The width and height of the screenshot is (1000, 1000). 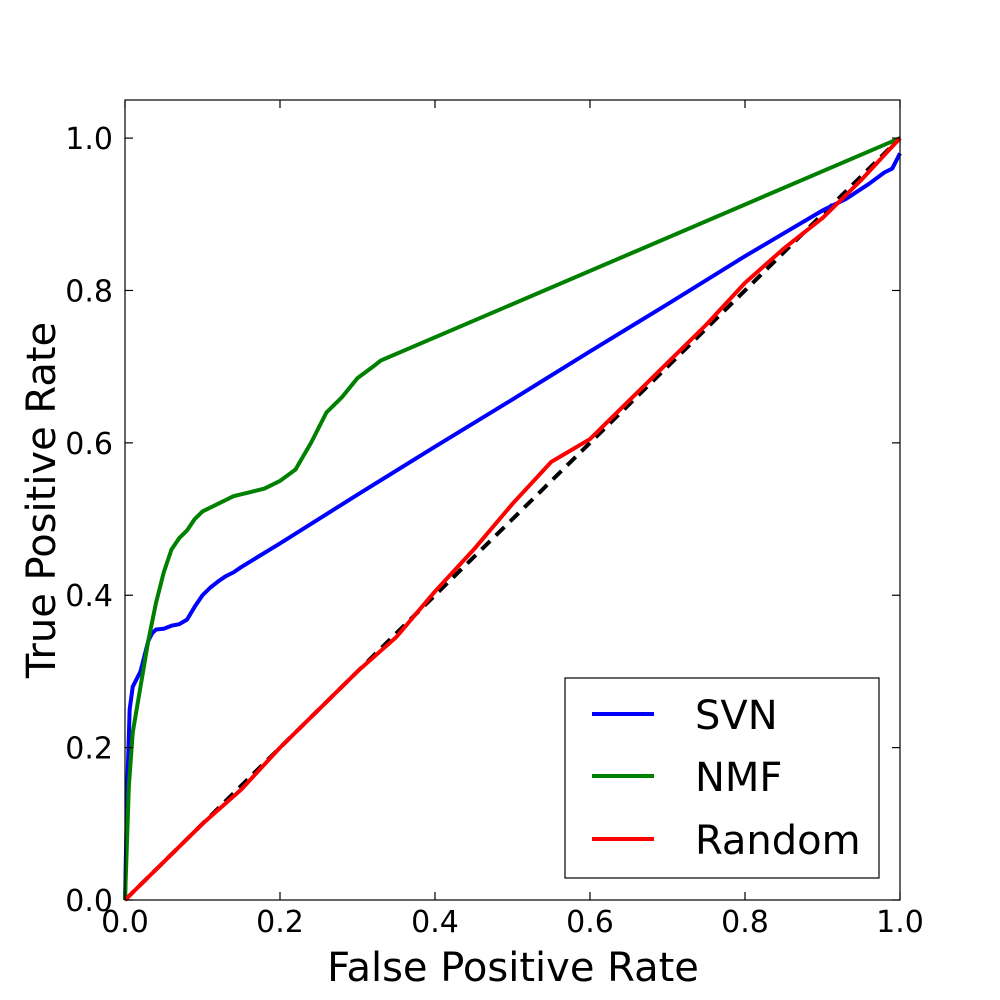 I want to click on legend: SVN NMF Random, so click(x=722, y=778).